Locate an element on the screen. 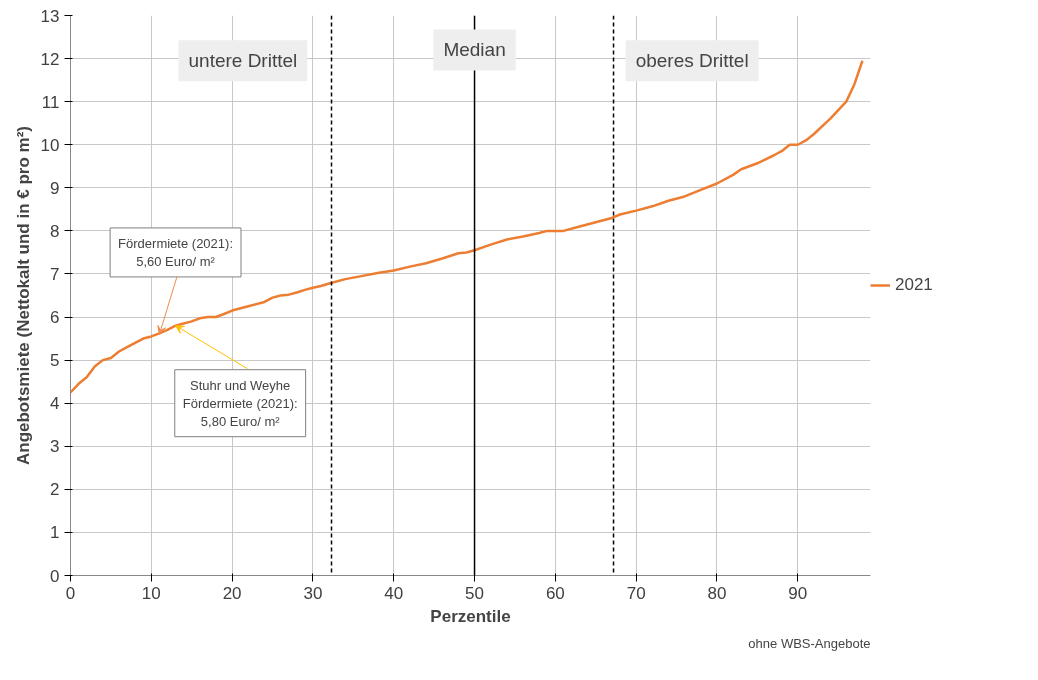 The width and height of the screenshot is (1038, 680). x-tick-label: 30 is located at coordinates (313, 593).